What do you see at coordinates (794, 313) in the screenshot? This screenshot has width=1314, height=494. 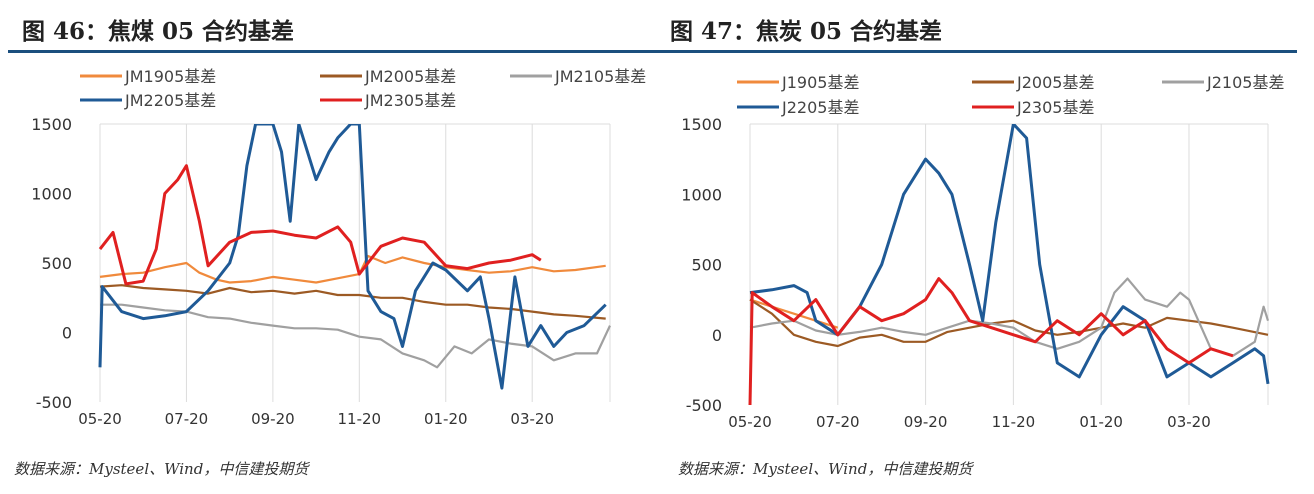 I see `series-line-j1905` at bounding box center [794, 313].